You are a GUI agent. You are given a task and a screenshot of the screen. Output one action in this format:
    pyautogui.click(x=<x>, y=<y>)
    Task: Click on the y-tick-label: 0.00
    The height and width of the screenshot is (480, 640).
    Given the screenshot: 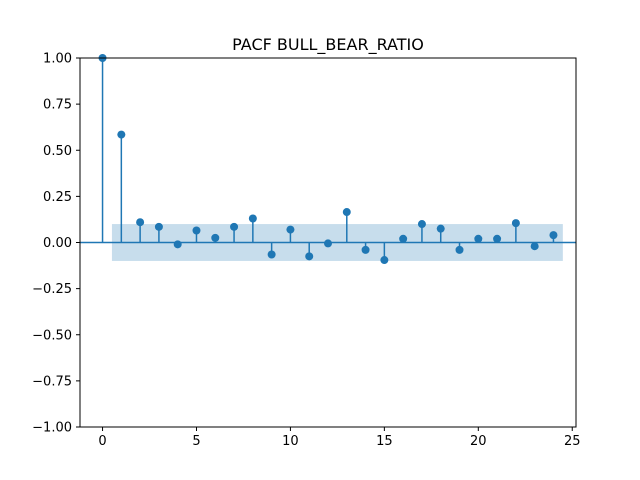 What is the action you would take?
    pyautogui.click(x=57, y=243)
    